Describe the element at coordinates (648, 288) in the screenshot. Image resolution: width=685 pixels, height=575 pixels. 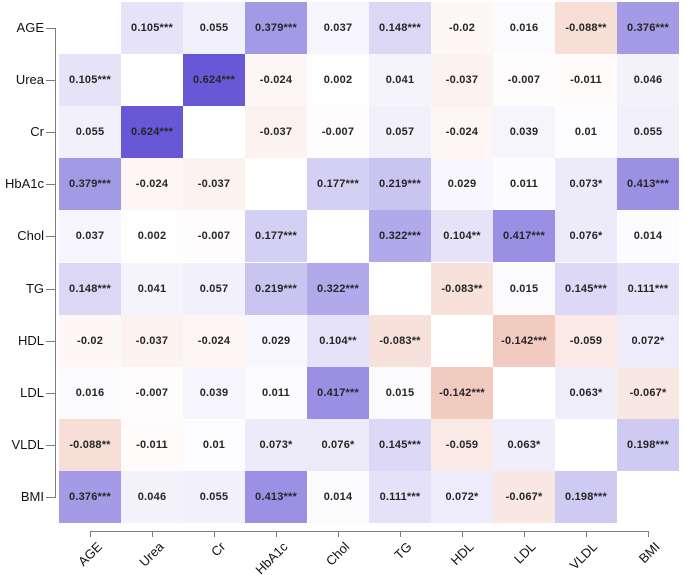
I see `matrix-cell-tg-bmi: 0.111***` at that location.